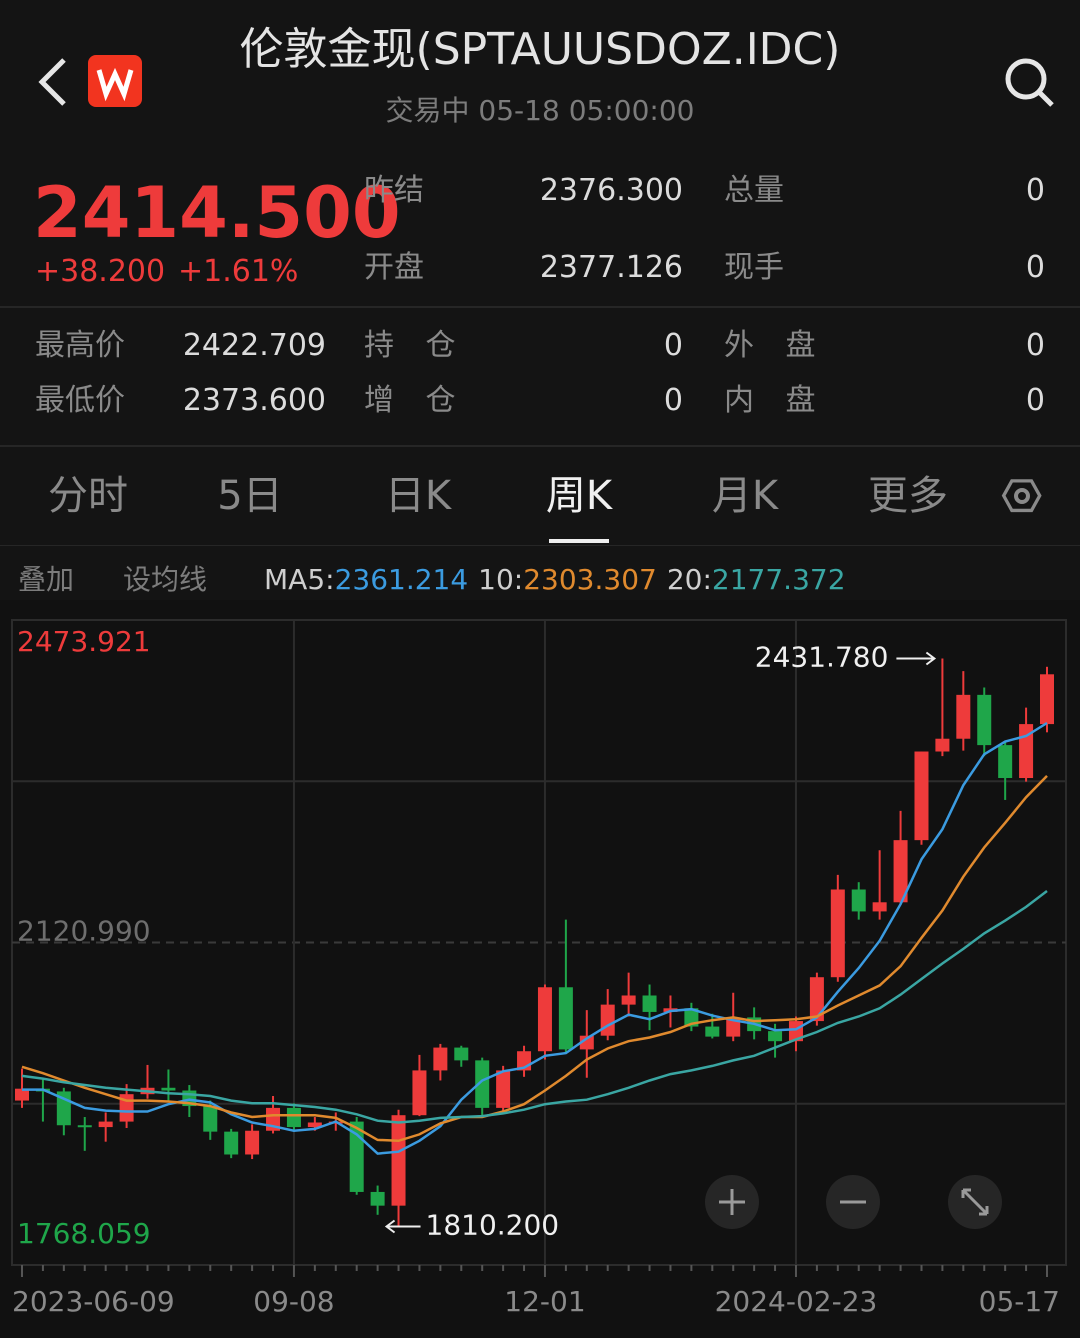 This screenshot has height=1338, width=1080. What do you see at coordinates (689, 579) in the screenshot?
I see `legend-name: 20:` at bounding box center [689, 579].